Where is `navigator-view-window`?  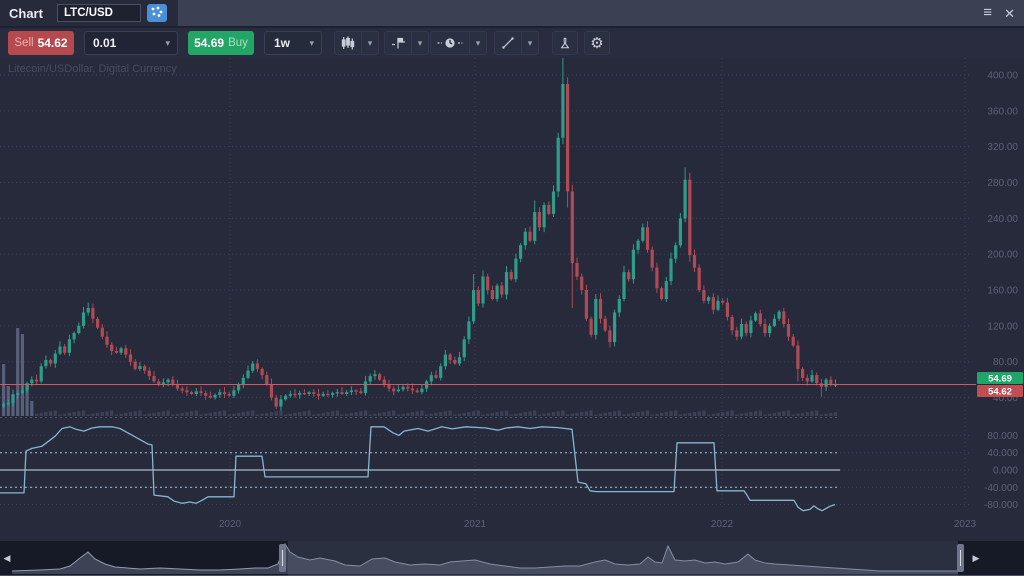 navigator-view-window is located at coordinates (623, 558).